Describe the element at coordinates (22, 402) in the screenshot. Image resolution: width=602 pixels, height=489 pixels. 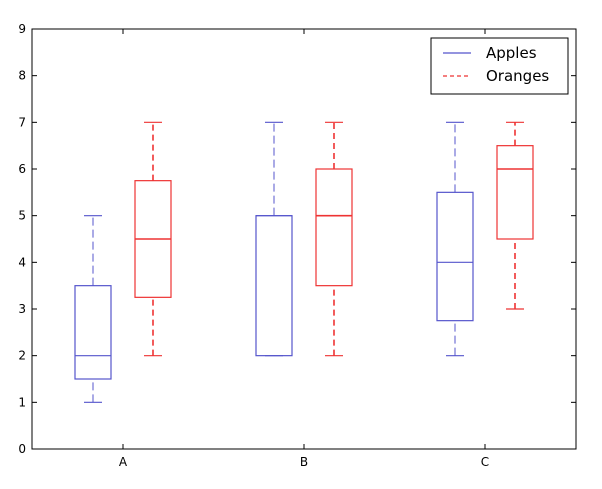
I see `y-tick-label: 1` at that location.